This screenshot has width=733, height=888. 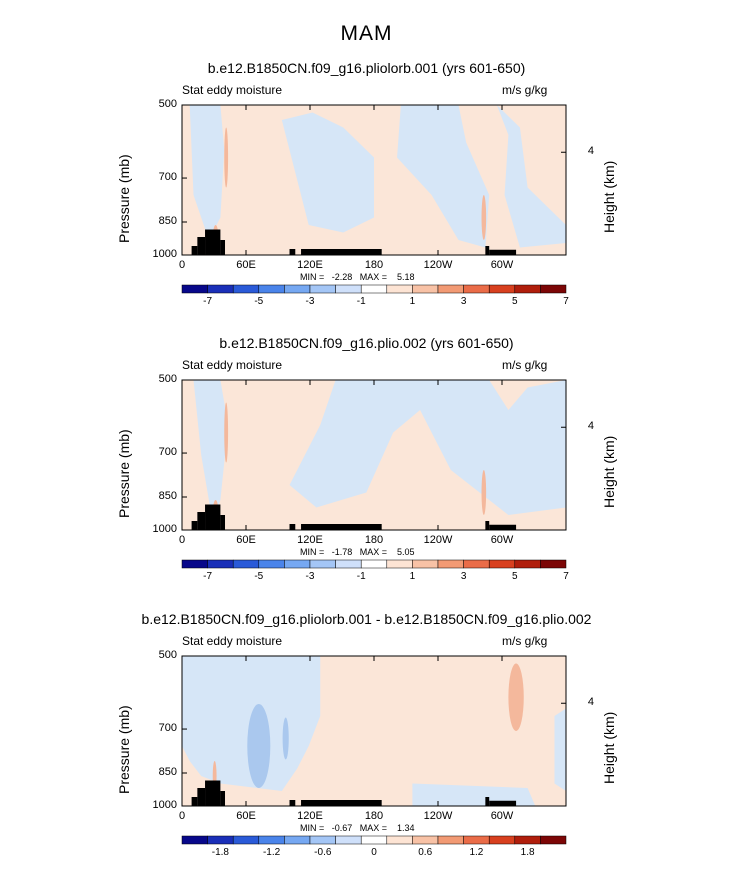 What do you see at coordinates (357, 828) in the screenshot?
I see `min-max-text: MIN = -0.67 MAX = 1.34` at bounding box center [357, 828].